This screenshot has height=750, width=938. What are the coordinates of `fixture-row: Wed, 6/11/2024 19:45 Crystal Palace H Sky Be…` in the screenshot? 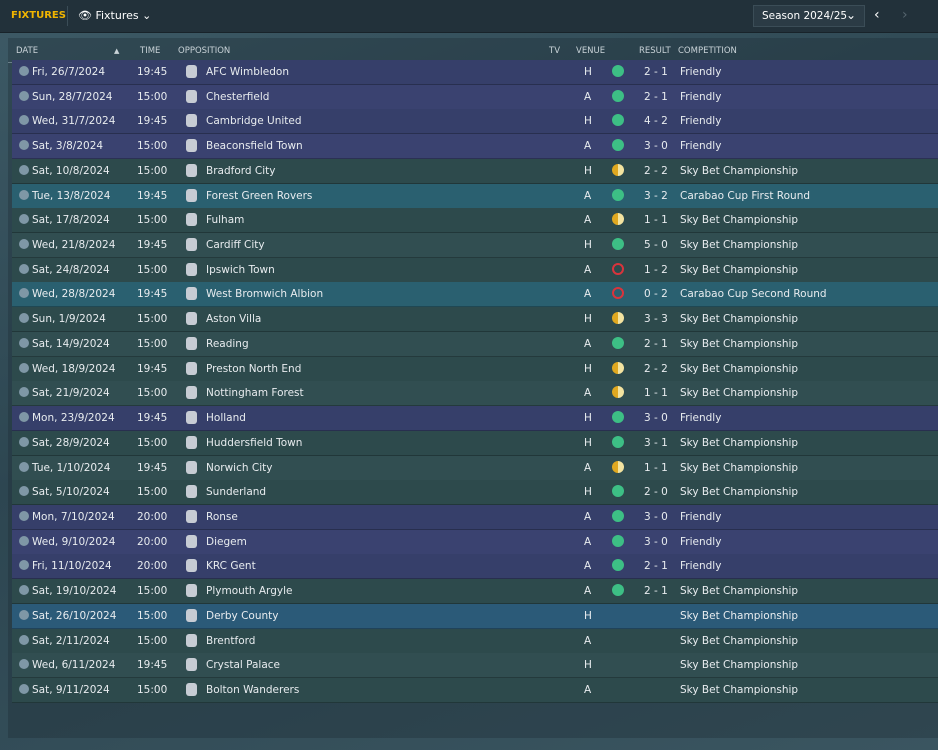 It's located at (475, 666).